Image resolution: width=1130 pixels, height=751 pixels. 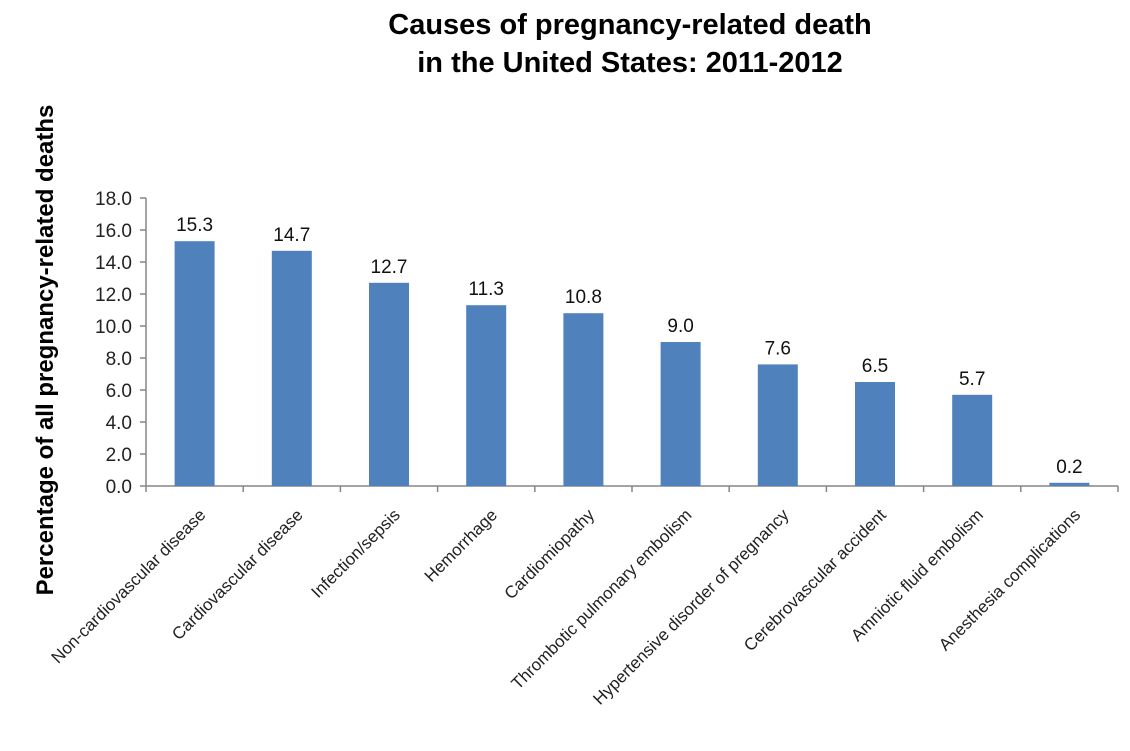 What do you see at coordinates (550, 554) in the screenshot?
I see `category-label: Cardiomiopathy` at bounding box center [550, 554].